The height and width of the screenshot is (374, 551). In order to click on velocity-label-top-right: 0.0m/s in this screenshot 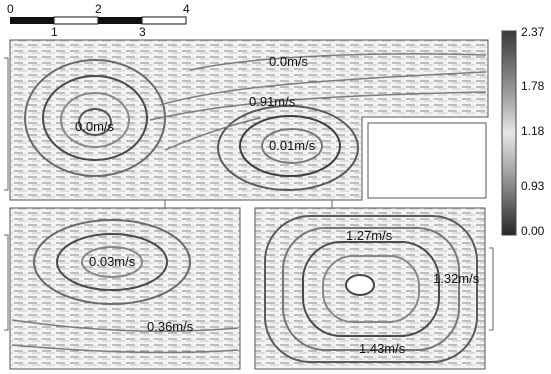, I will do `click(289, 61)`.